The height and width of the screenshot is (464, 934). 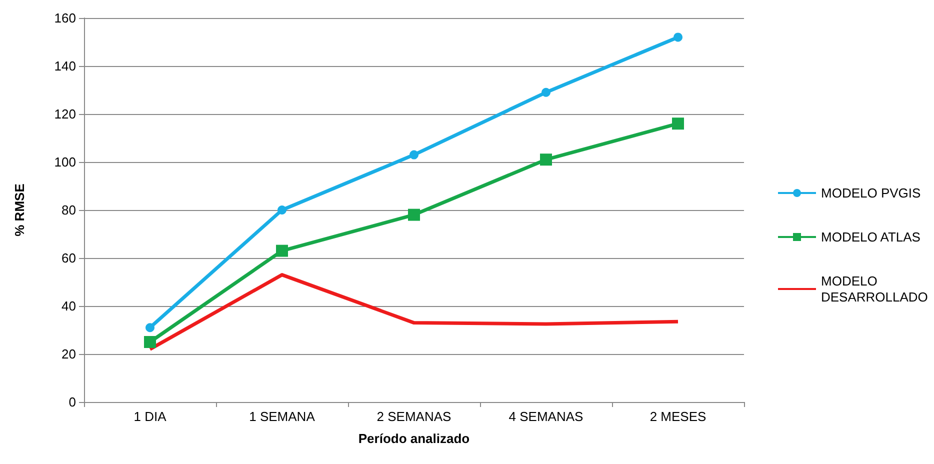 What do you see at coordinates (65, 18) in the screenshot?
I see `y-tick-label: 160` at bounding box center [65, 18].